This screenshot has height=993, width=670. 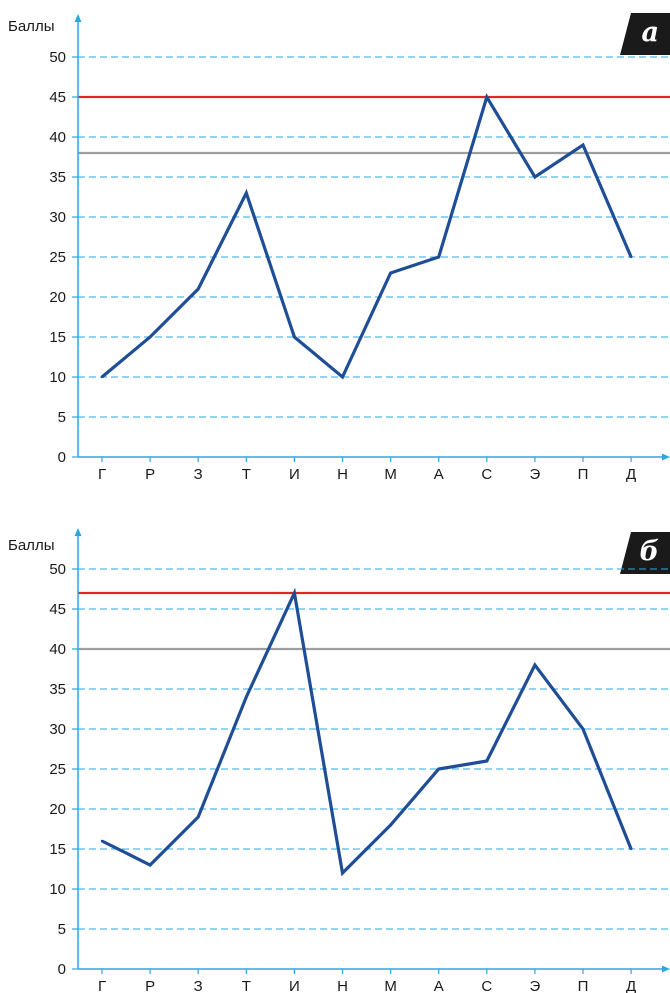 What do you see at coordinates (650, 32) in the screenshot?
I see `panel-label: а` at bounding box center [650, 32].